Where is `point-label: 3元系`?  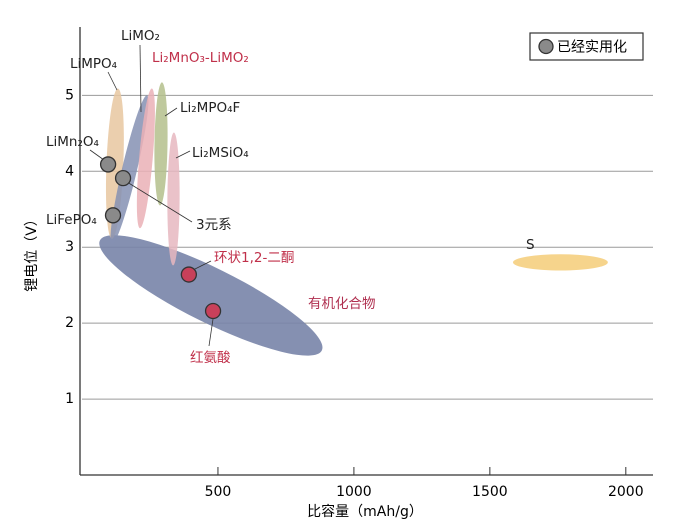 point-label: 3元系 is located at coordinates (214, 225).